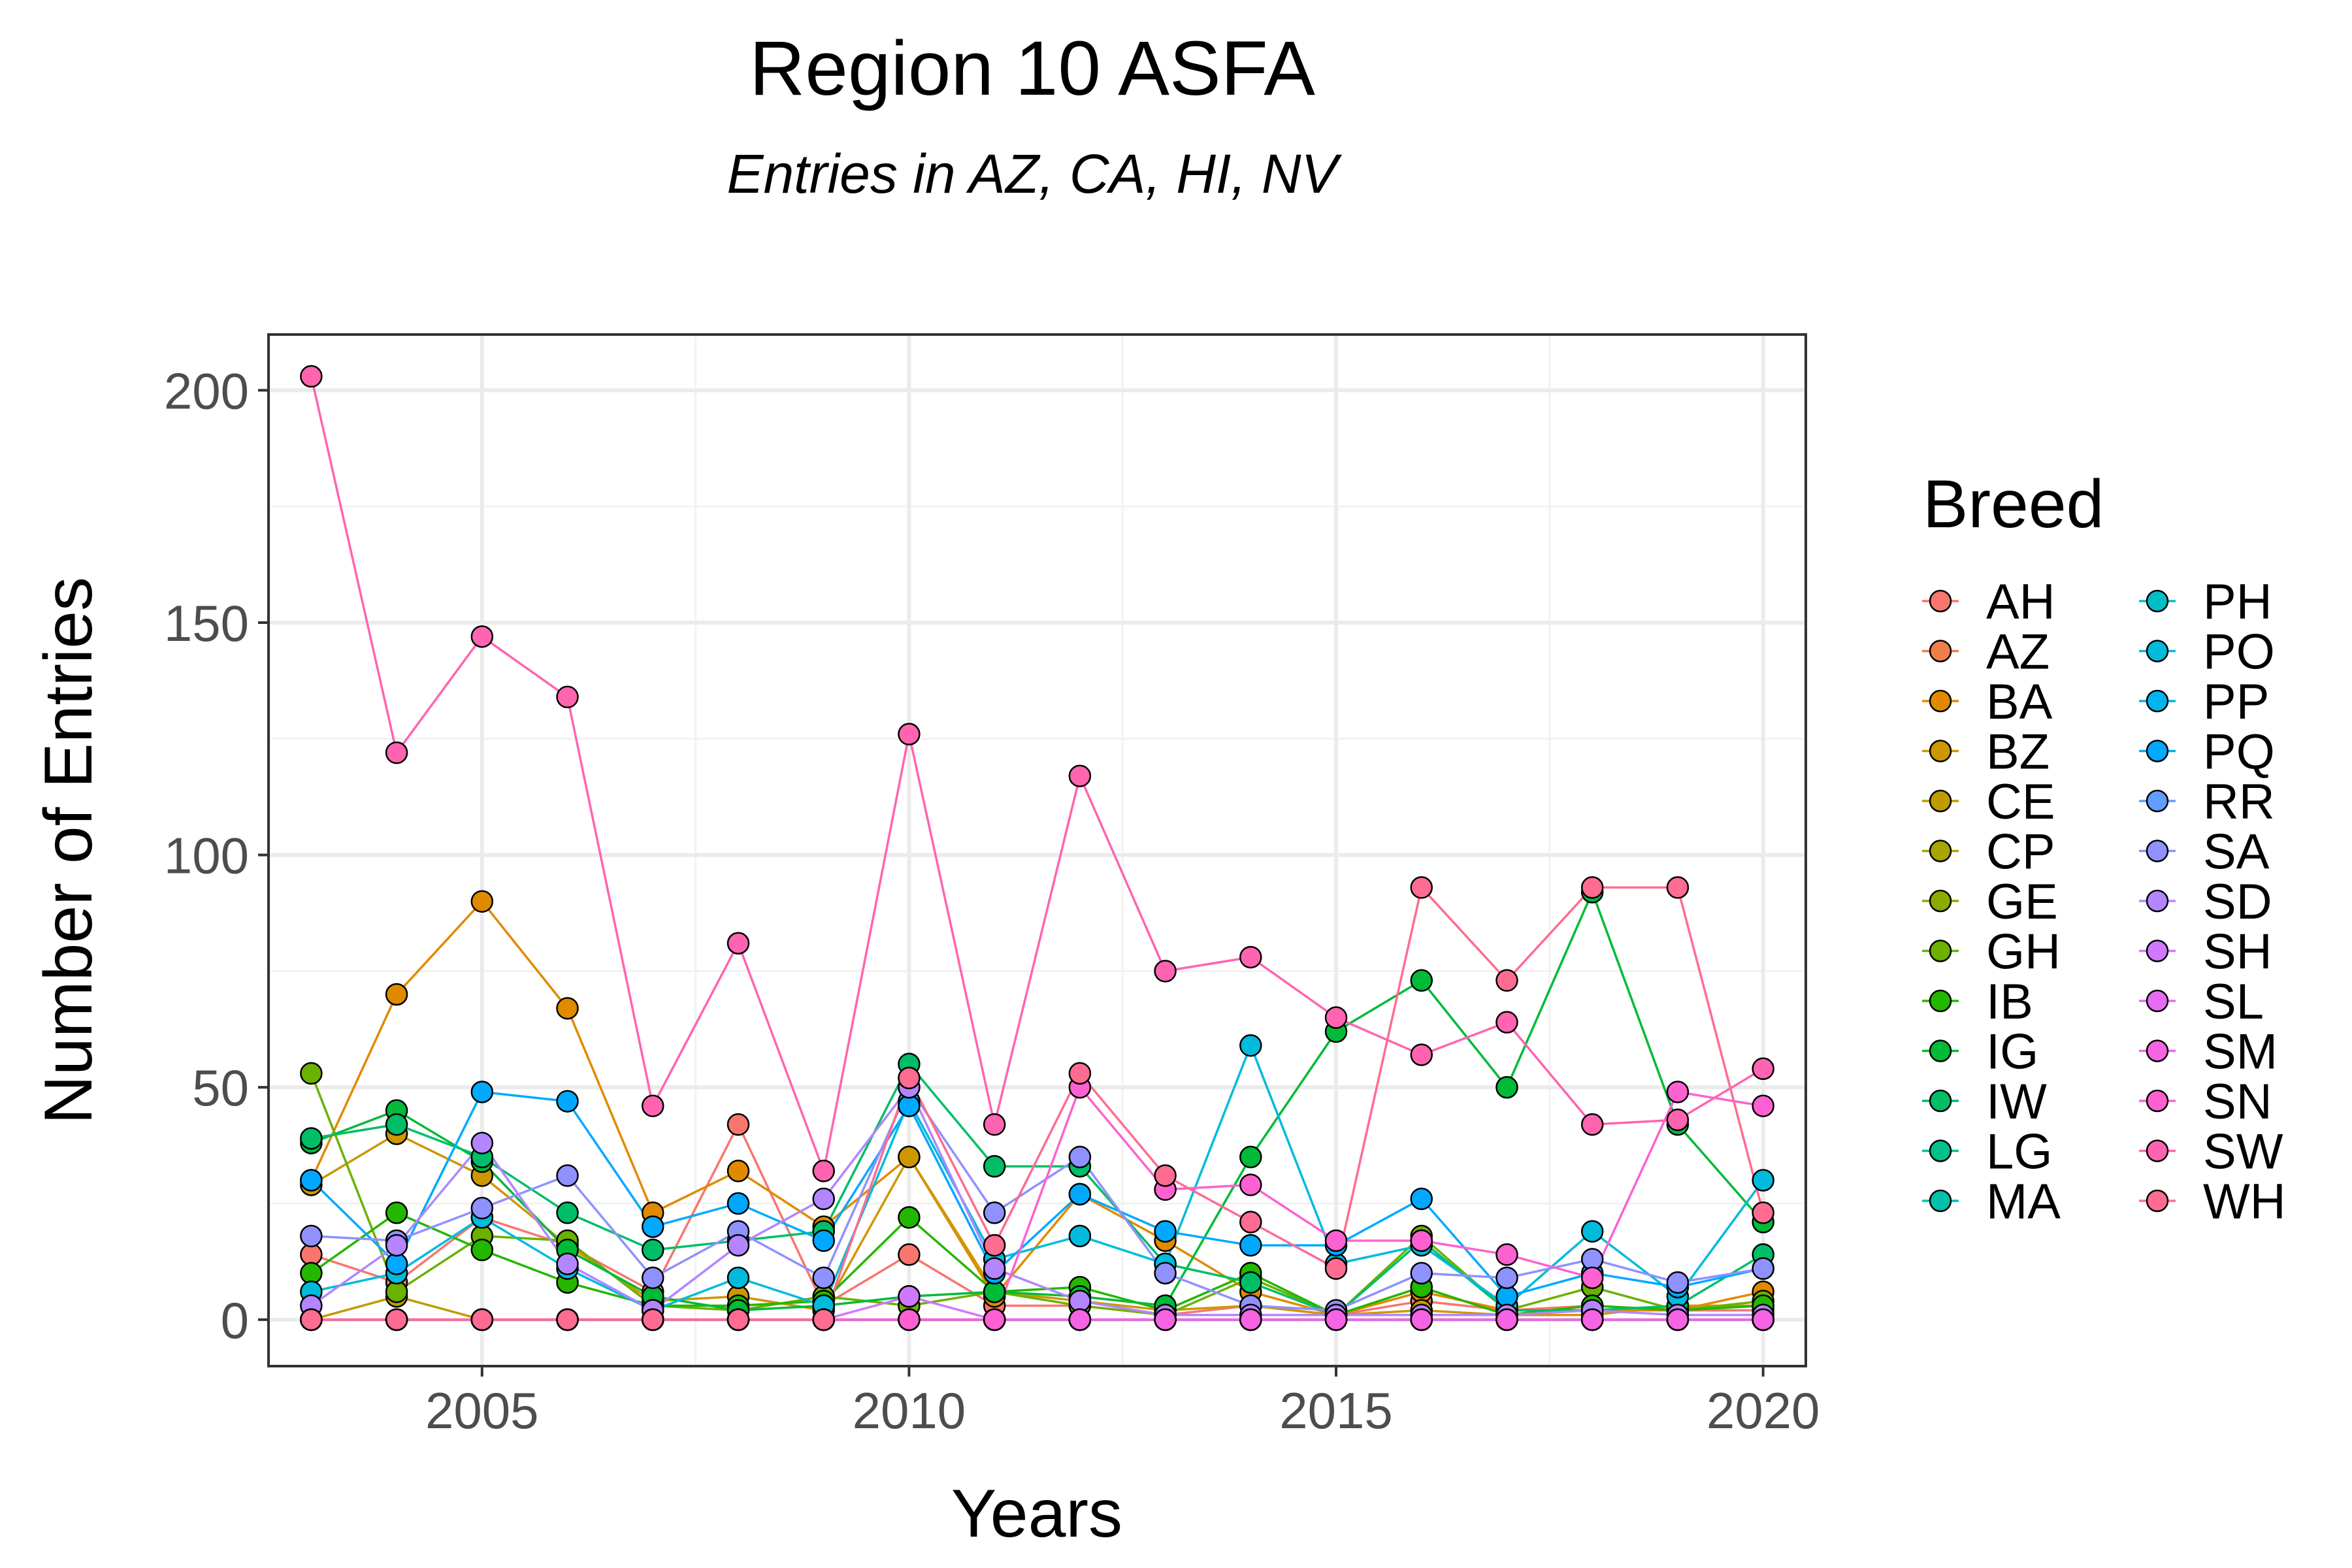 This screenshot has height=1568, width=2352. Describe the element at coordinates (2237, 1102) in the screenshot. I see `legend-label: SN` at that location.